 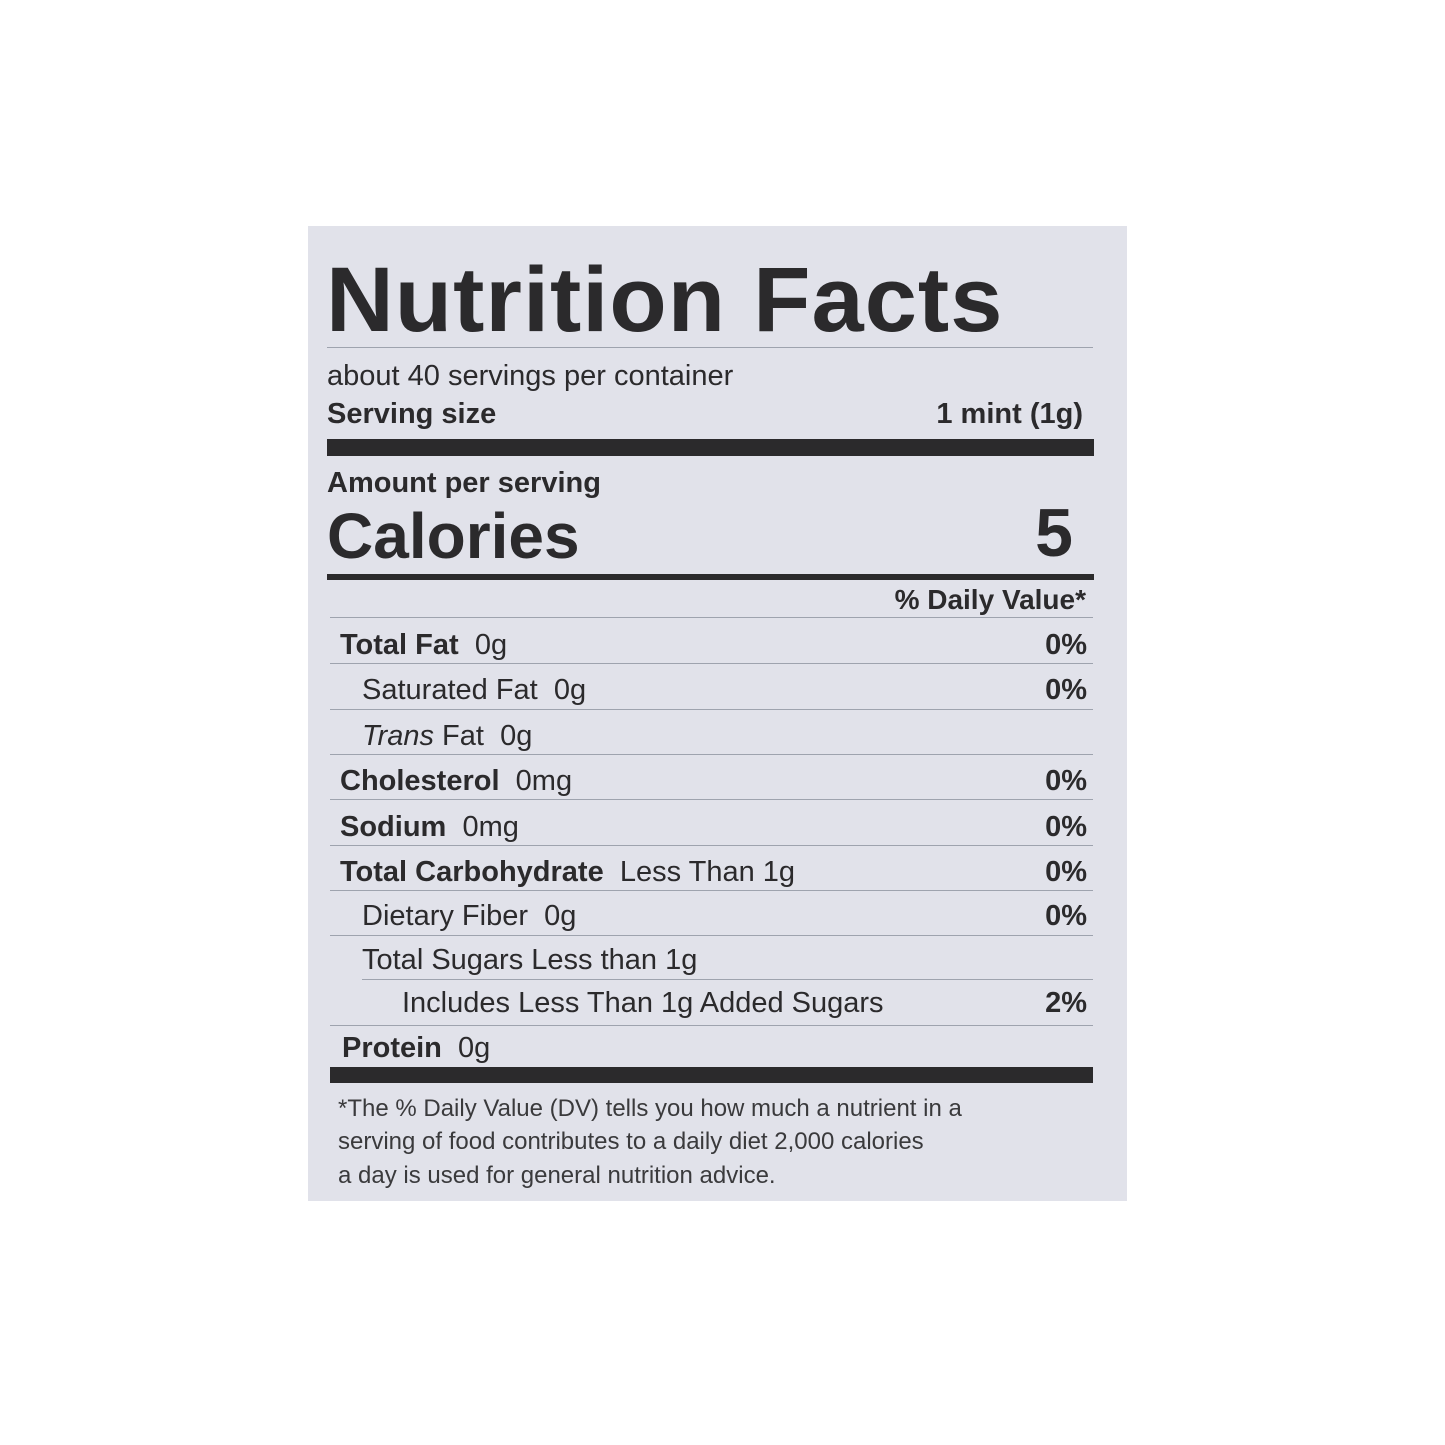 What do you see at coordinates (412, 414) in the screenshot?
I see `serving-size-label: Serving size` at bounding box center [412, 414].